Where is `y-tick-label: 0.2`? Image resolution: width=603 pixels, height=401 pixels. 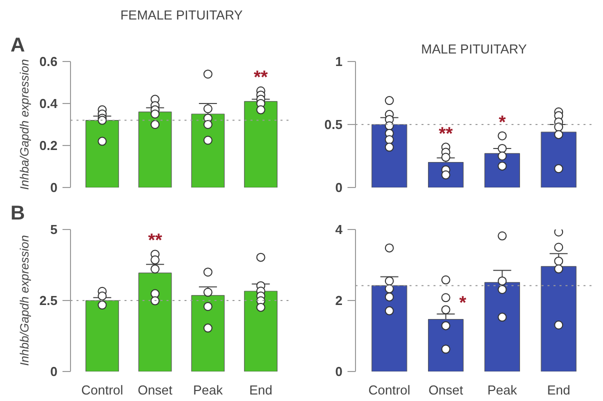
y-tick-label: 0.2 is located at coordinates (48, 145).